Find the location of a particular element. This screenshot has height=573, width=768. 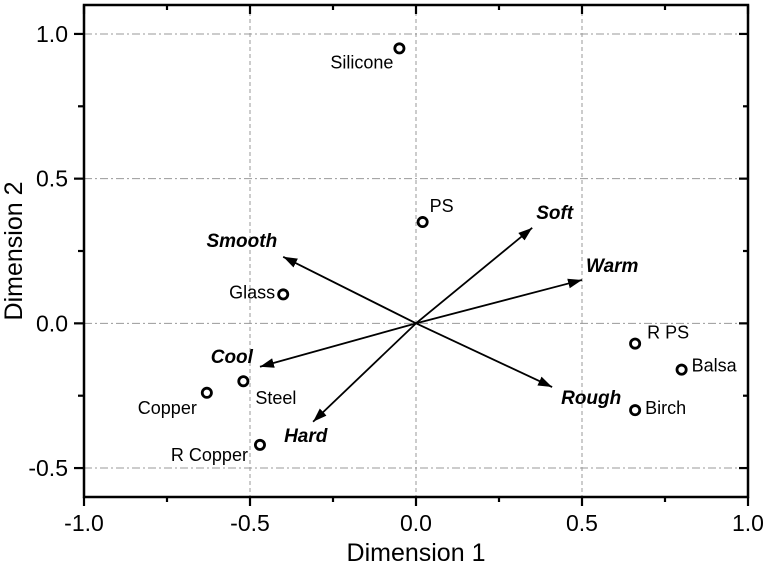

data-point-label-birch: Birch is located at coordinates (665, 408).